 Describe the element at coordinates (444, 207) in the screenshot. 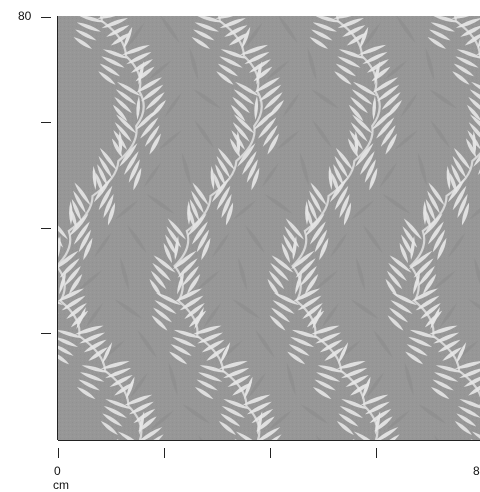

I see `leaf-stem` at that location.